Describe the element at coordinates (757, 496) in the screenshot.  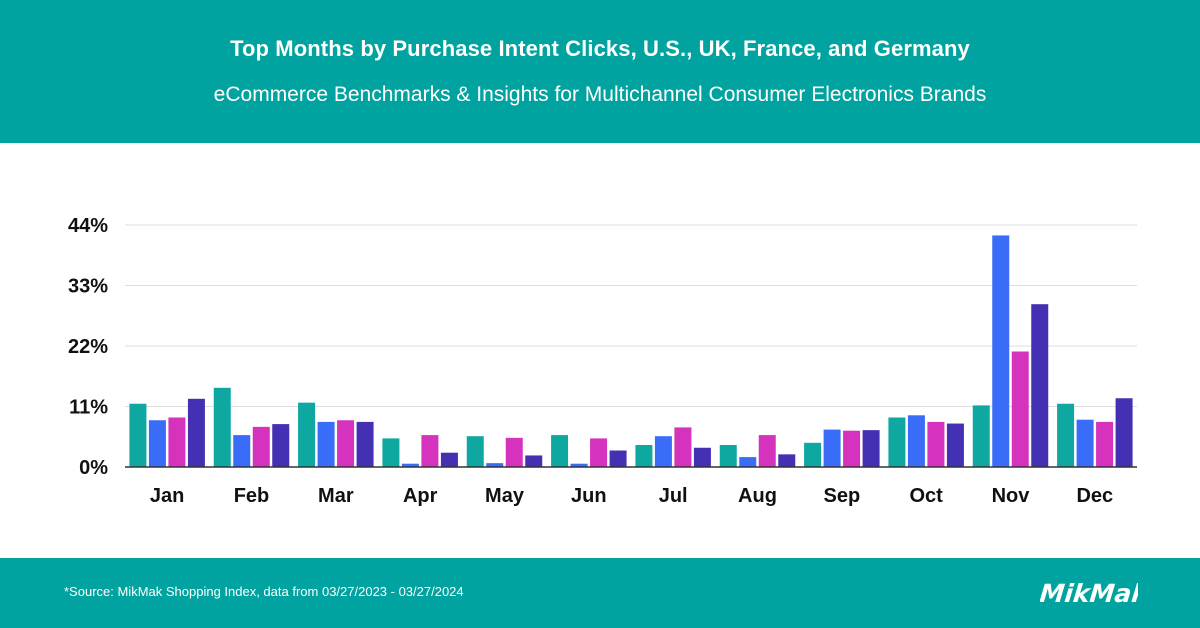
I see `x-tick-label: Aug` at that location.